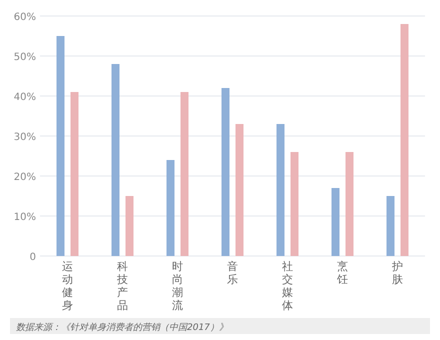 This screenshot has width=440, height=340. What do you see at coordinates (25, 17) in the screenshot?
I see `y-tick-label: 60%` at bounding box center [25, 17].